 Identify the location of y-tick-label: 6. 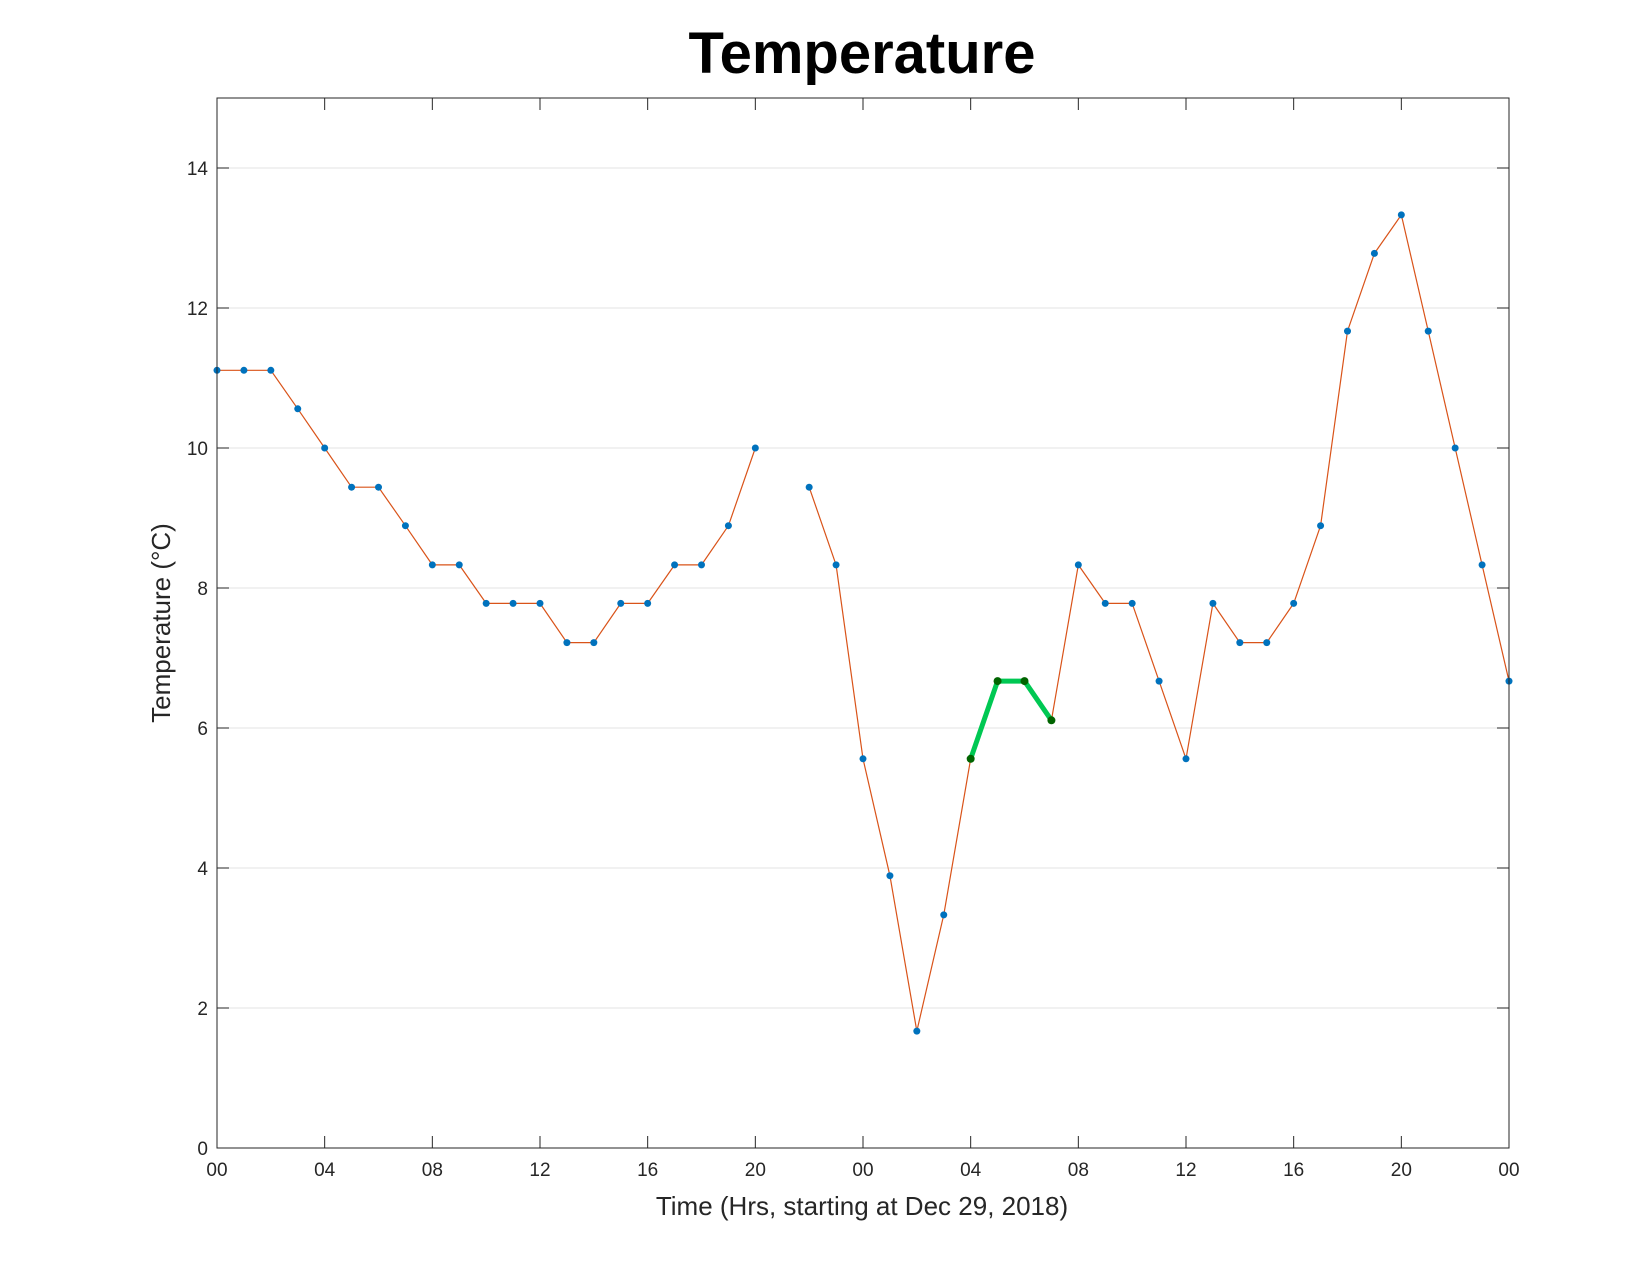
(202, 729).